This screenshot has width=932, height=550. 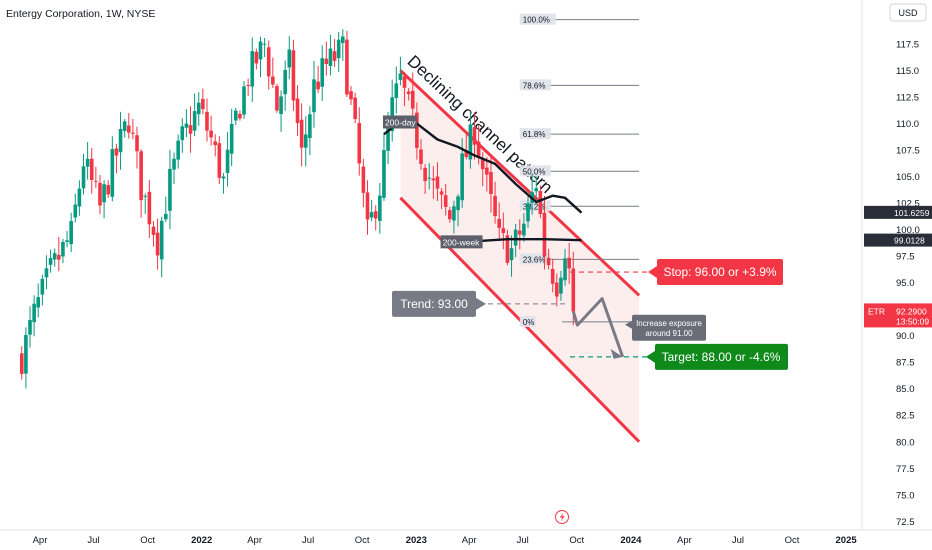 I want to click on price-tick-label: 100.0, so click(x=908, y=230).